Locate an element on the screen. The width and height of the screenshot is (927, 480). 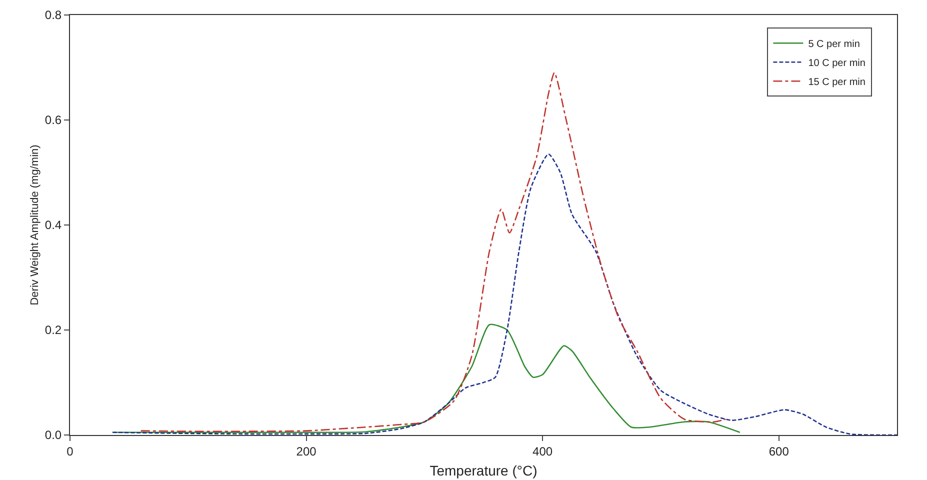
y-tick-label: 0.2 is located at coordinates (53, 330).